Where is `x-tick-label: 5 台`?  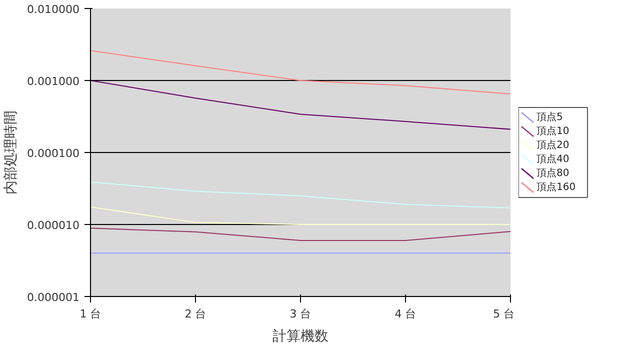
x-tick-label: 5 台 is located at coordinates (504, 314).